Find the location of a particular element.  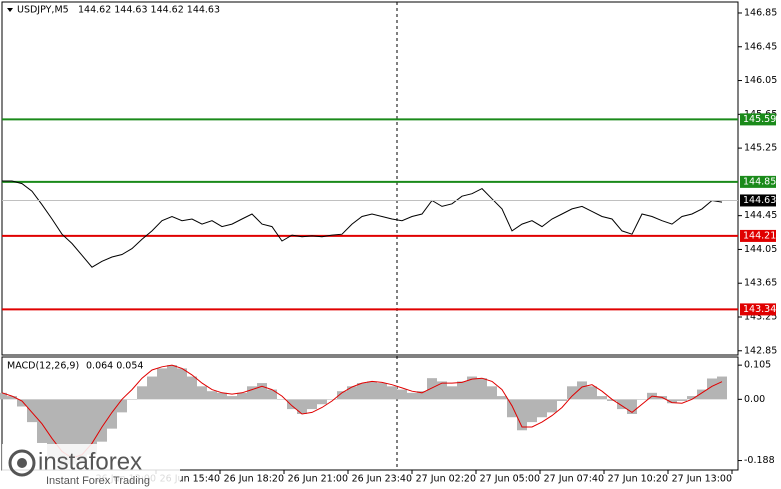

level-label: 143.34 is located at coordinates (759, 309).